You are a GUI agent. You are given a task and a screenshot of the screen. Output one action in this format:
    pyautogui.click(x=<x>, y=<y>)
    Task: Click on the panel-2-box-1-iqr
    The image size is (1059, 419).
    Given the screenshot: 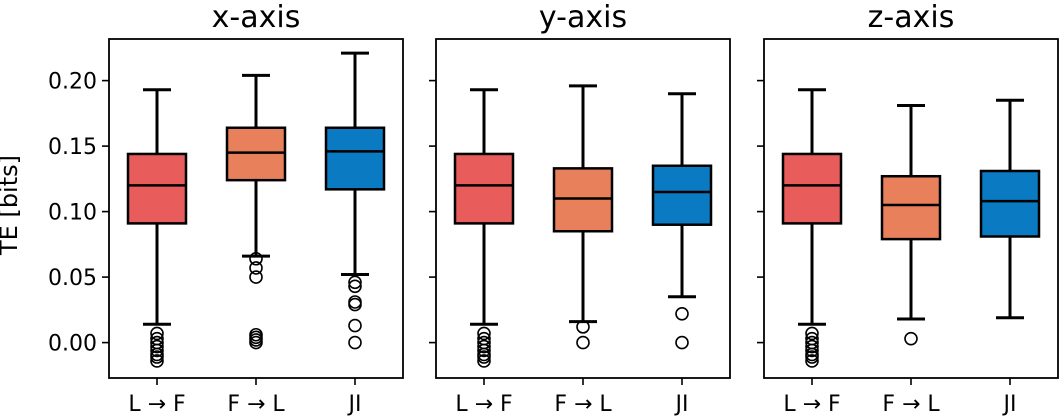 What is the action you would take?
    pyautogui.click(x=484, y=188)
    